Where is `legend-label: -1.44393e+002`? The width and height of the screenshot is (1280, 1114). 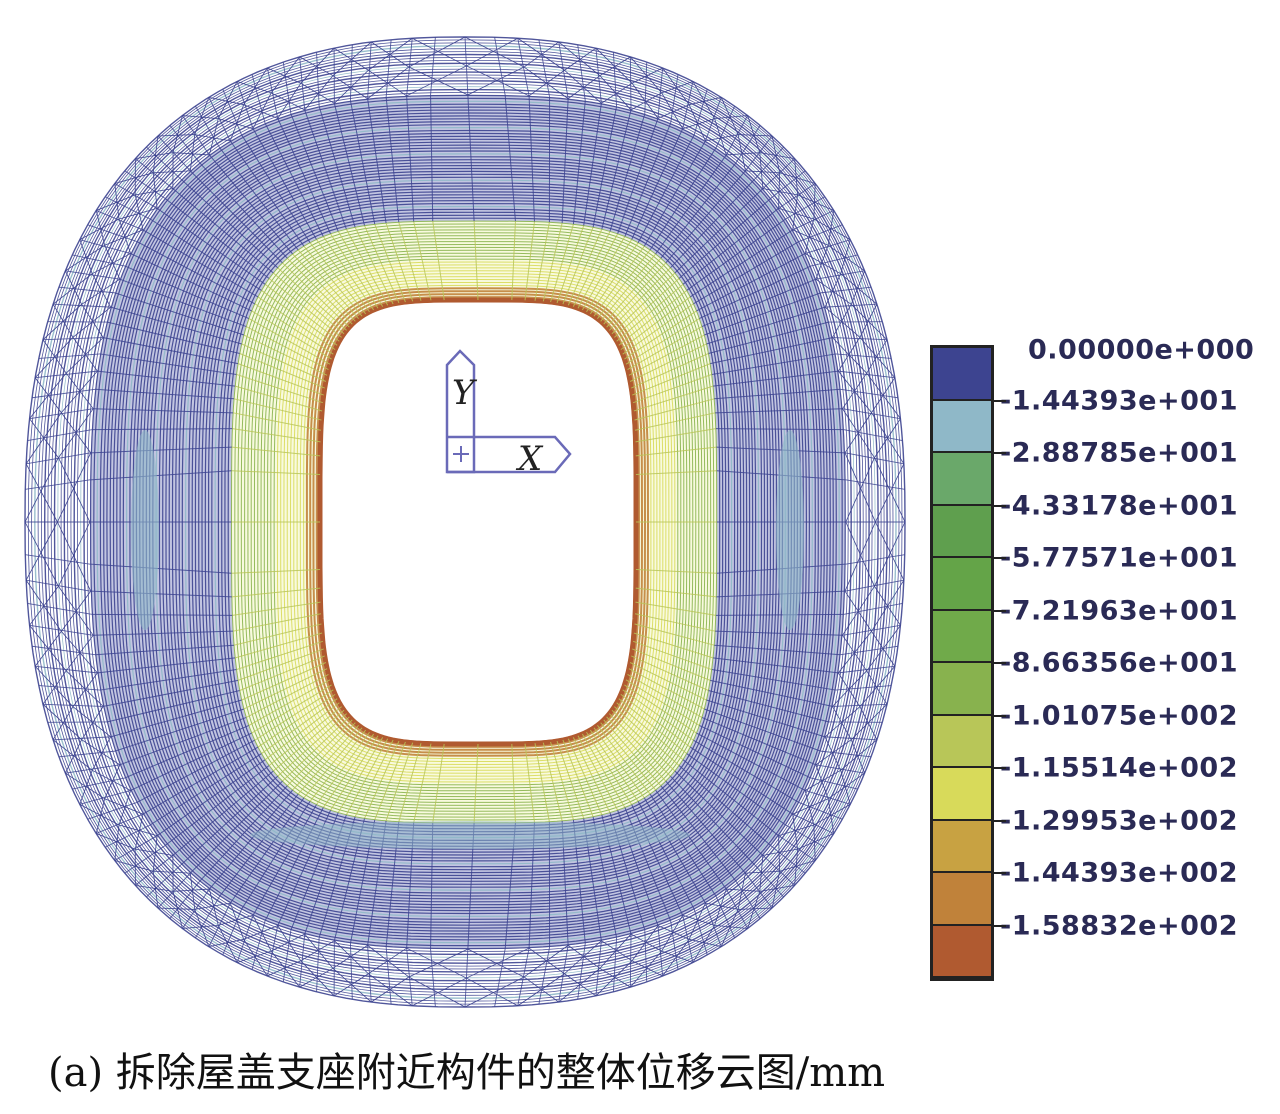 legend-label: -1.44393e+002 is located at coordinates (1119, 873).